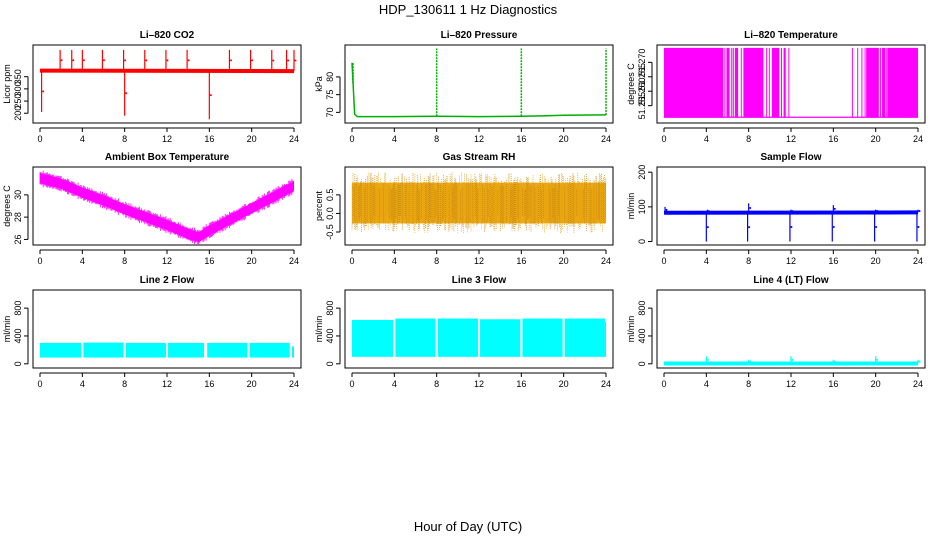 This screenshot has width=936, height=540. I want to click on figure-title: HDP_130611 1 Hz Diagnostics, so click(468, 9).